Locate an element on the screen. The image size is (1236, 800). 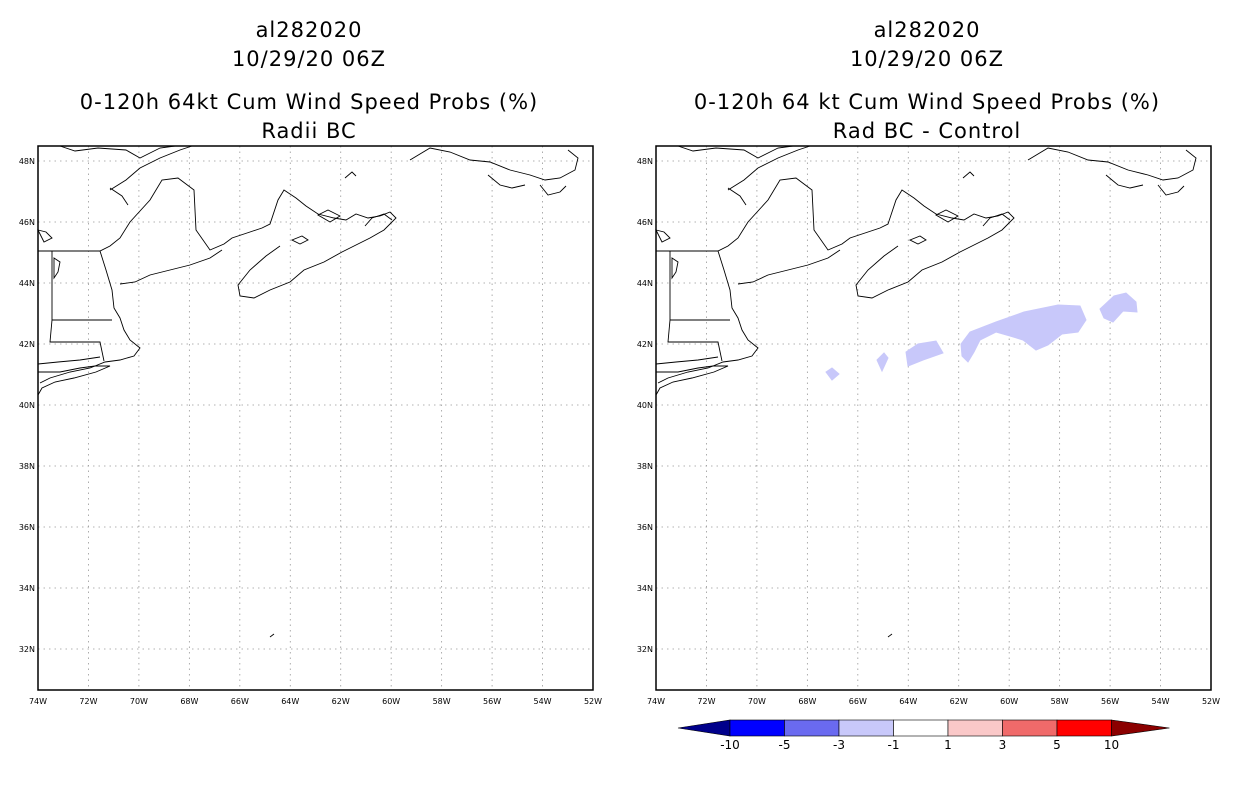
colorbar-label: 1 is located at coordinates (948, 745).